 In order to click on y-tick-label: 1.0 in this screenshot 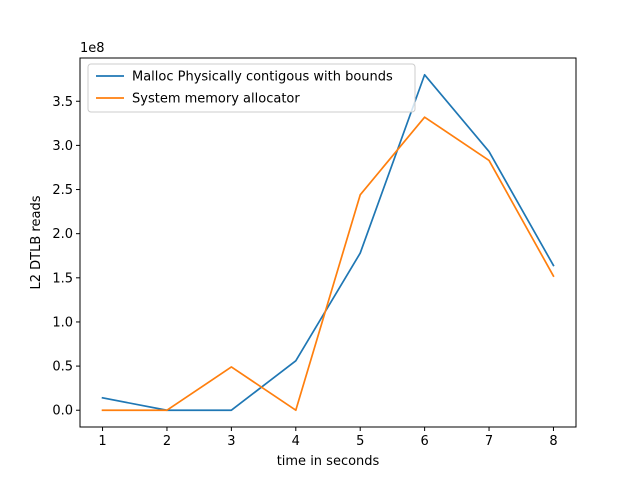, I will do `click(62, 322)`.